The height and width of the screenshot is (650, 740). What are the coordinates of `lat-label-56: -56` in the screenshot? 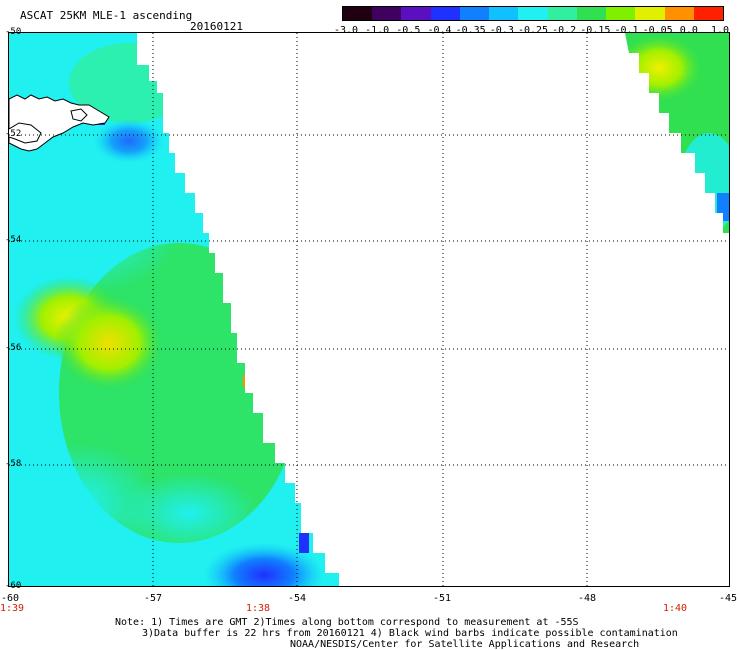 It's located at (13, 348).